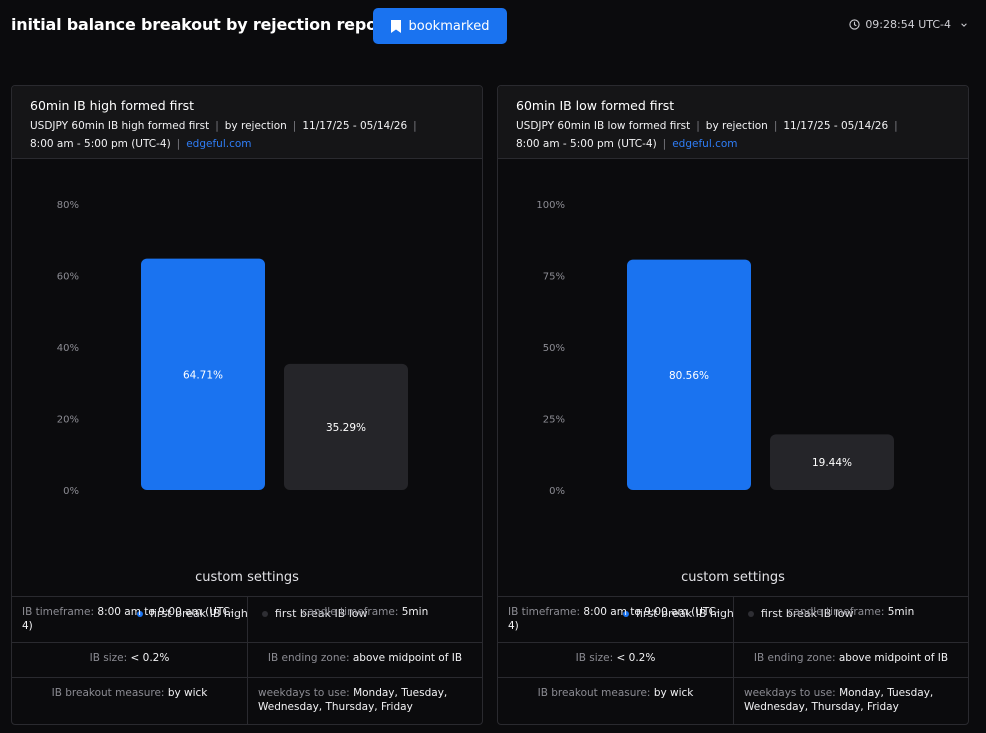 The height and width of the screenshot is (733, 986). What do you see at coordinates (252, 613) in the screenshot?
I see `chart-legend: first break IB high first break IB low` at bounding box center [252, 613].